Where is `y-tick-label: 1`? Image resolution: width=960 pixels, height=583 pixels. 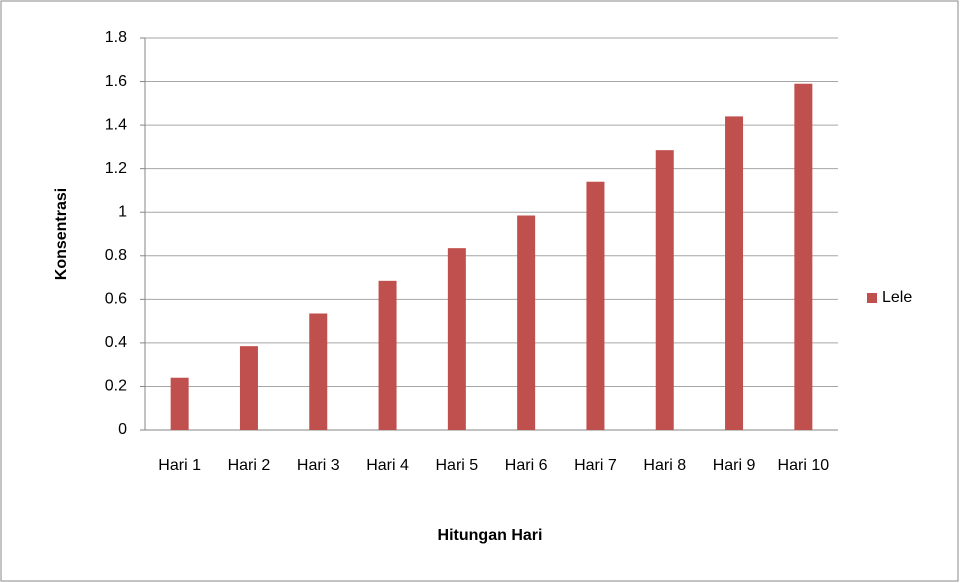
y-tick-label: 1 is located at coordinates (122, 211).